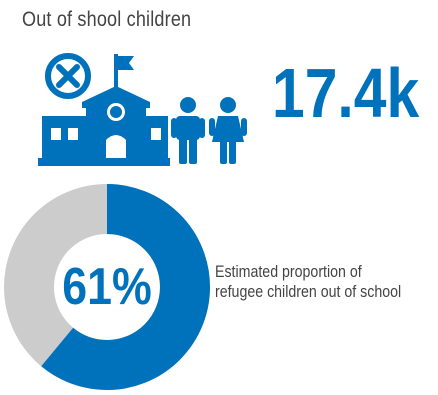 The width and height of the screenshot is (438, 395). What do you see at coordinates (288, 272) in the screenshot?
I see `caption-line-1: Estimated proportion of` at bounding box center [288, 272].